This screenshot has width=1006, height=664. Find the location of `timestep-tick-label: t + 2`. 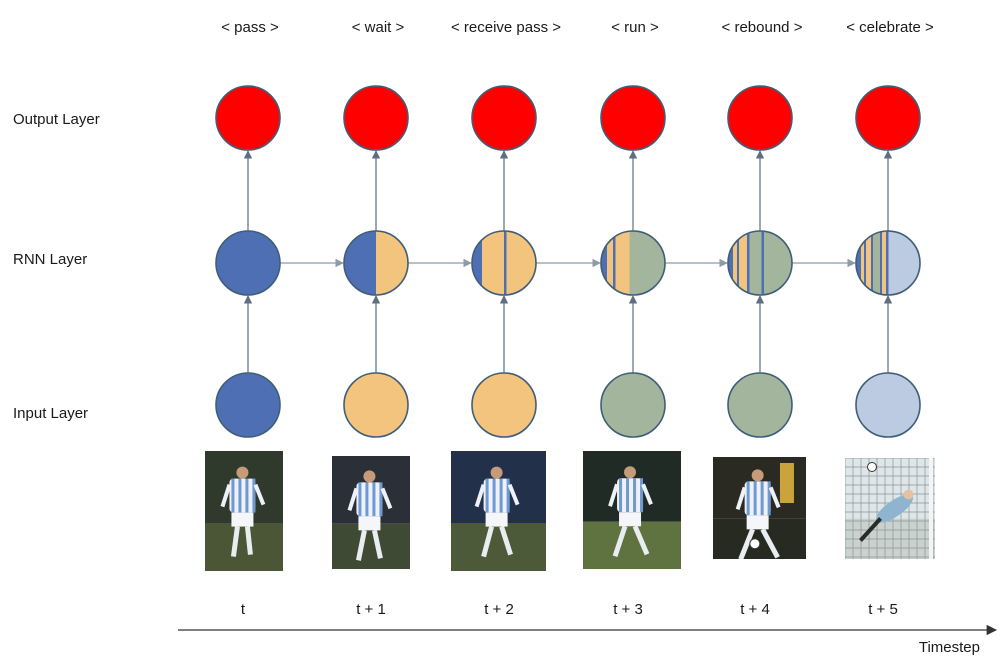

timestep-tick-label: t + 2 is located at coordinates (499, 609).